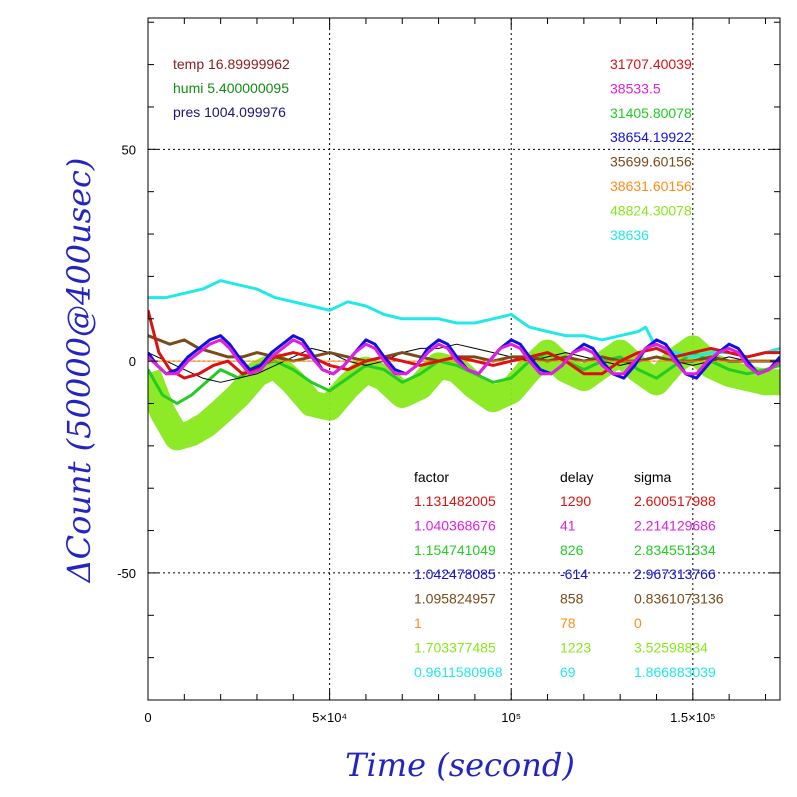  What do you see at coordinates (653, 477) in the screenshot?
I see `stats-header: sigma` at bounding box center [653, 477].